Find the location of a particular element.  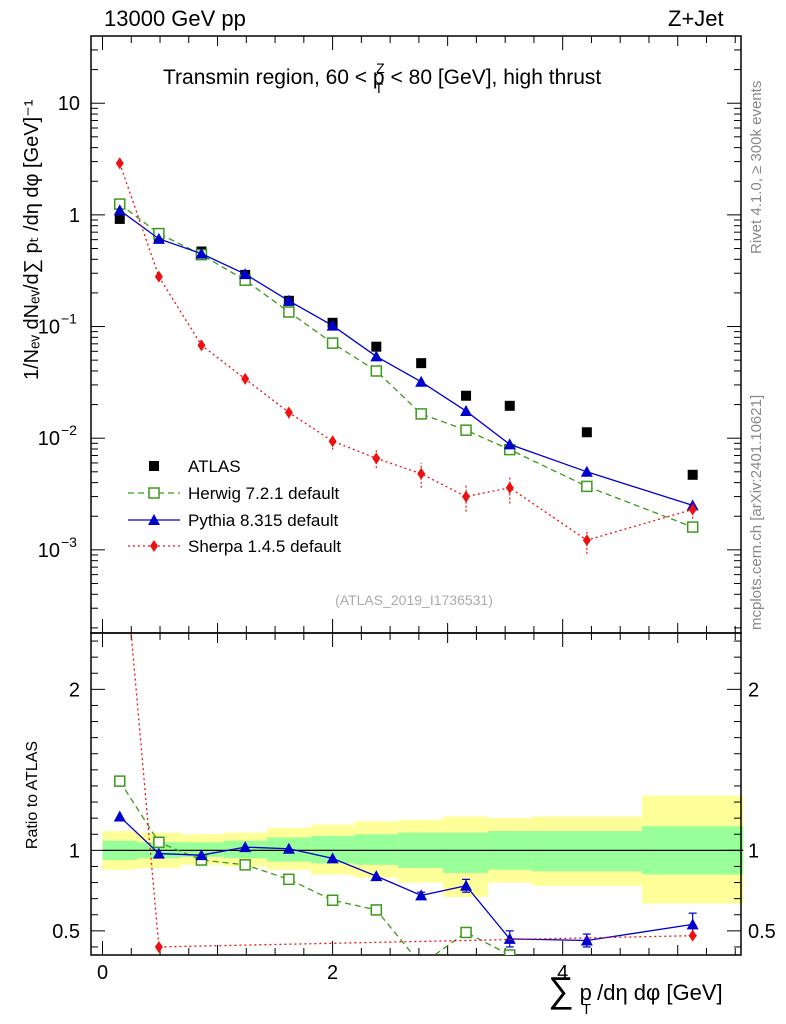

x-axis-label: ∑ p T/dη dφ [GeV] is located at coordinates (635, 993).